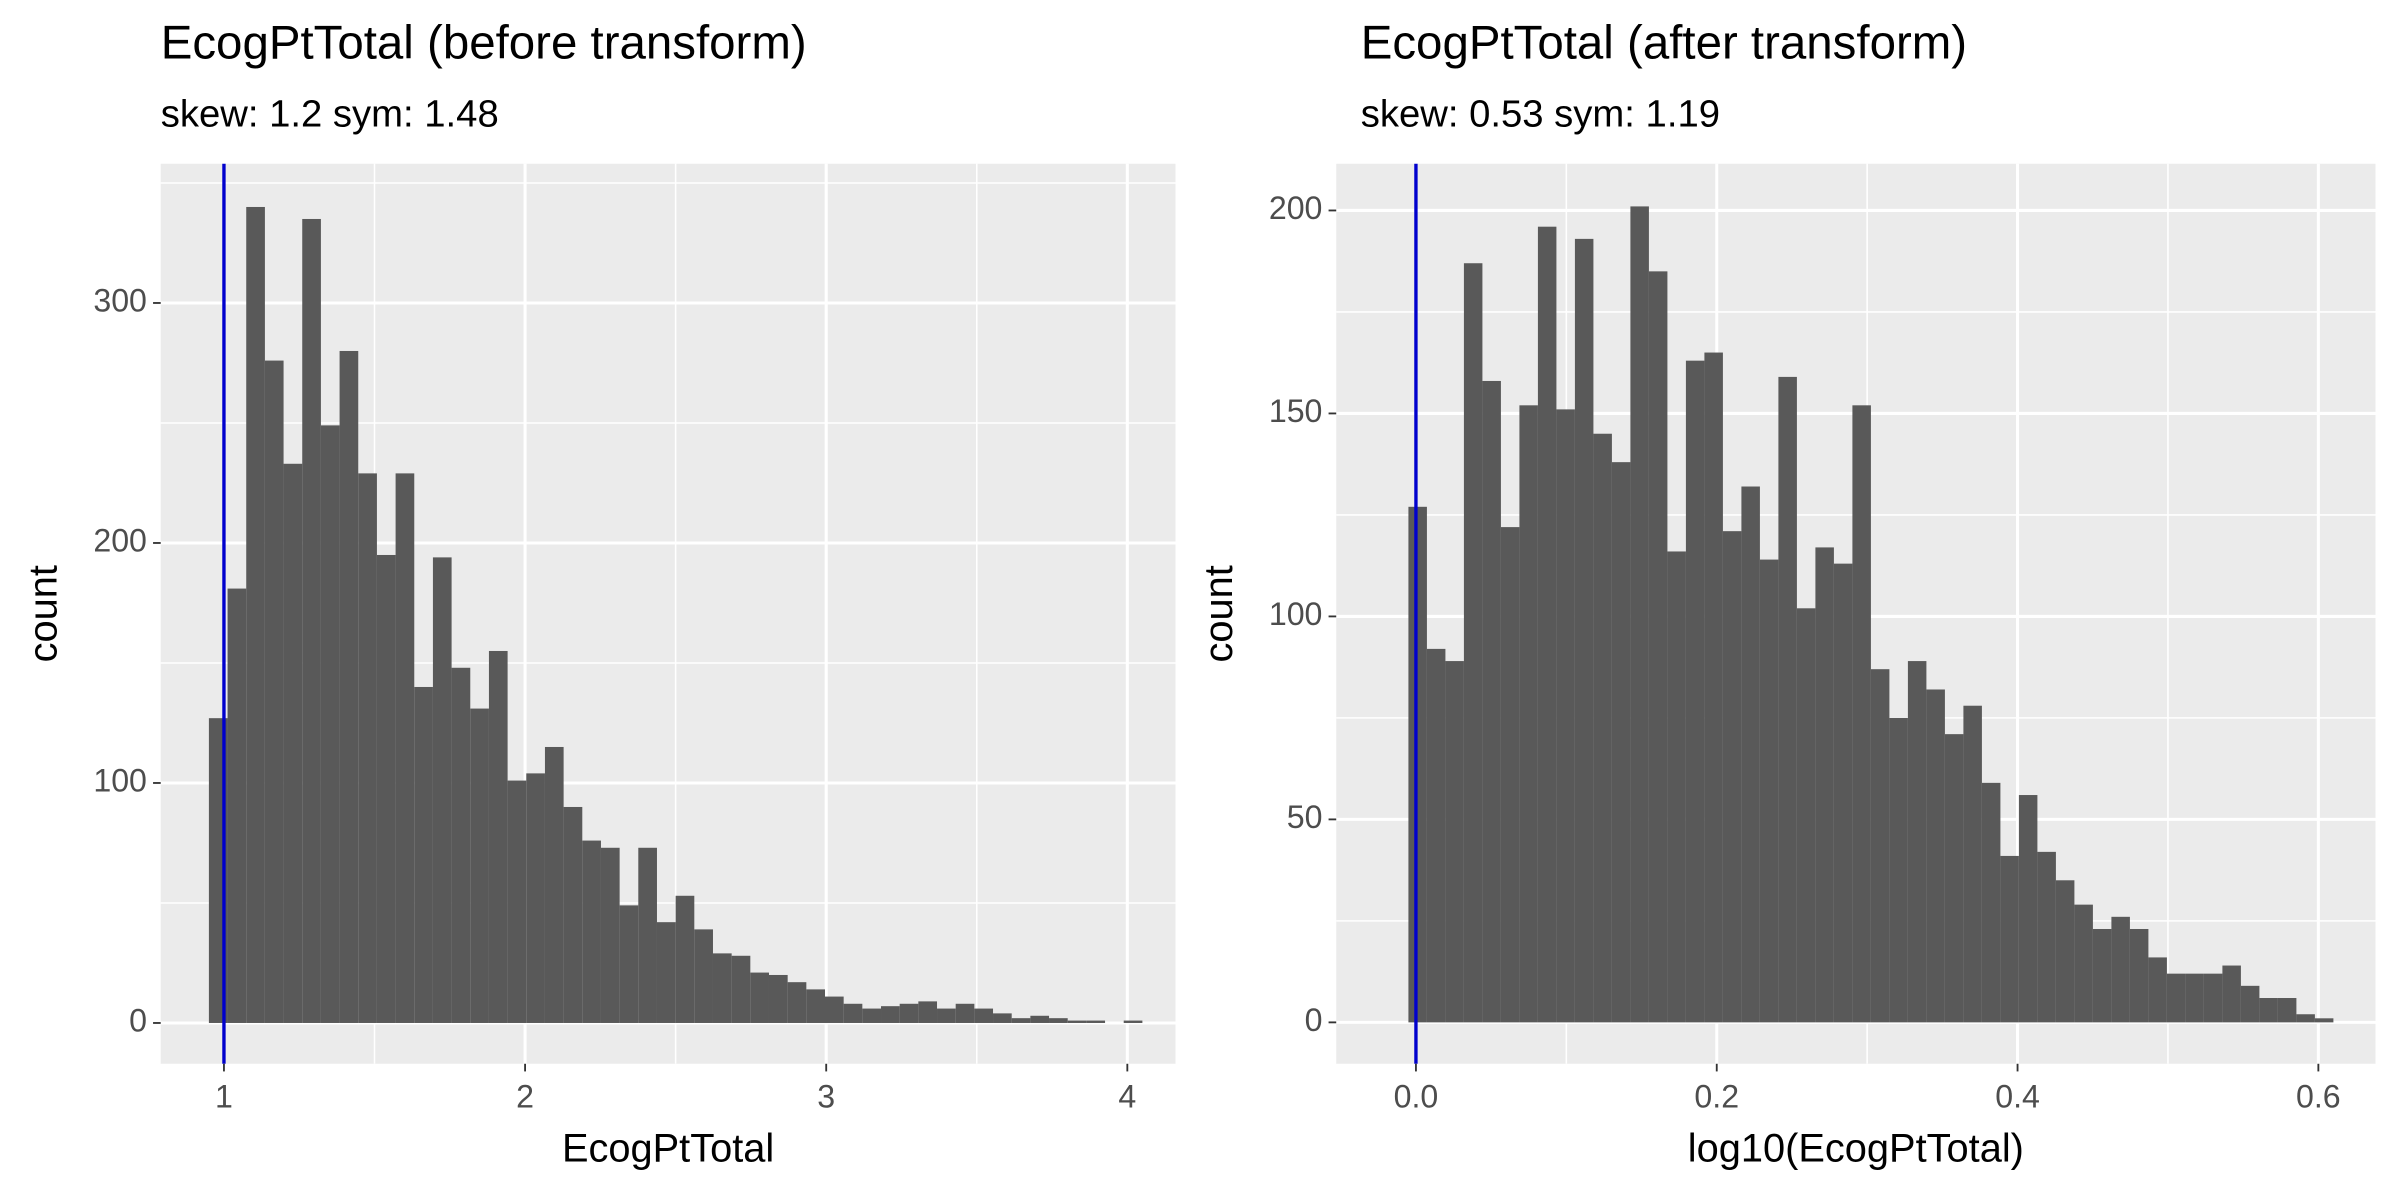 This screenshot has width=2400, height=1200. Describe the element at coordinates (1296, 411) in the screenshot. I see `y-tick-label: 150` at that location.